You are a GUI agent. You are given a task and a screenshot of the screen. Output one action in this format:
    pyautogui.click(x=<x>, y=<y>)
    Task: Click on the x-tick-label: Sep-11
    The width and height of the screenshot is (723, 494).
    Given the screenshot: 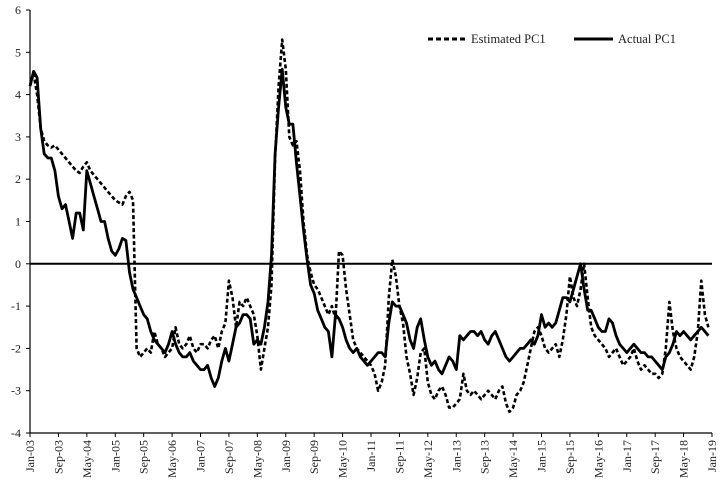 What is the action you would take?
    pyautogui.click(x=399, y=457)
    